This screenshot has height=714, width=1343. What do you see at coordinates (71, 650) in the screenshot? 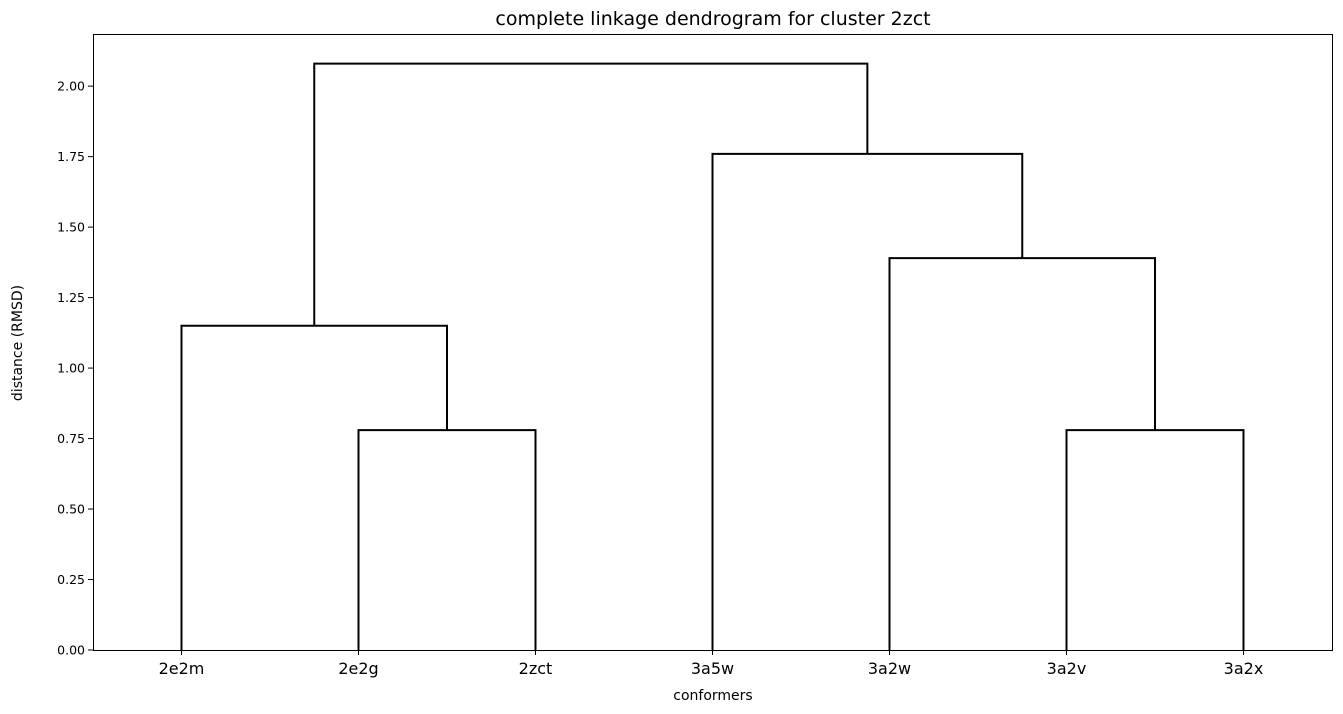
I see `y-tick-label: 0.00` at bounding box center [71, 650].